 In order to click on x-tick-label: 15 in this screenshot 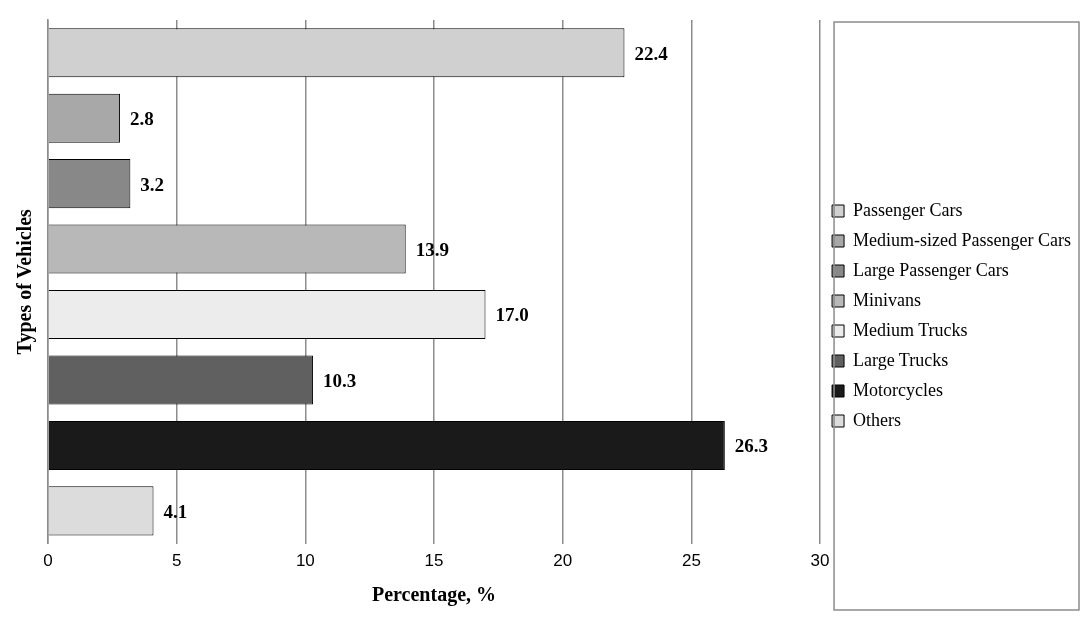, I will do `click(434, 561)`.